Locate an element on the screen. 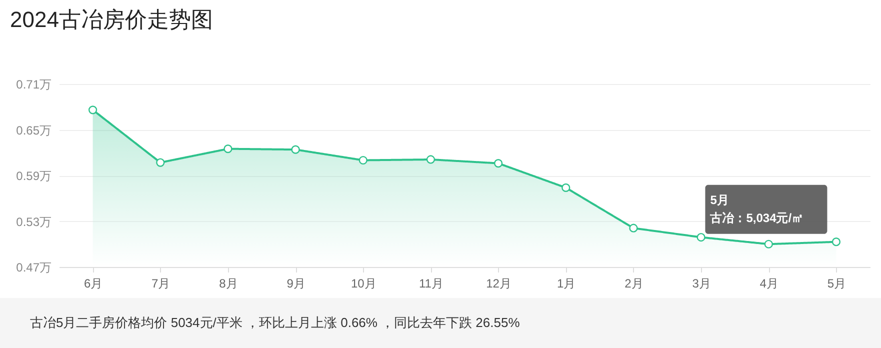  x-tick-label: 3月 is located at coordinates (701, 283).